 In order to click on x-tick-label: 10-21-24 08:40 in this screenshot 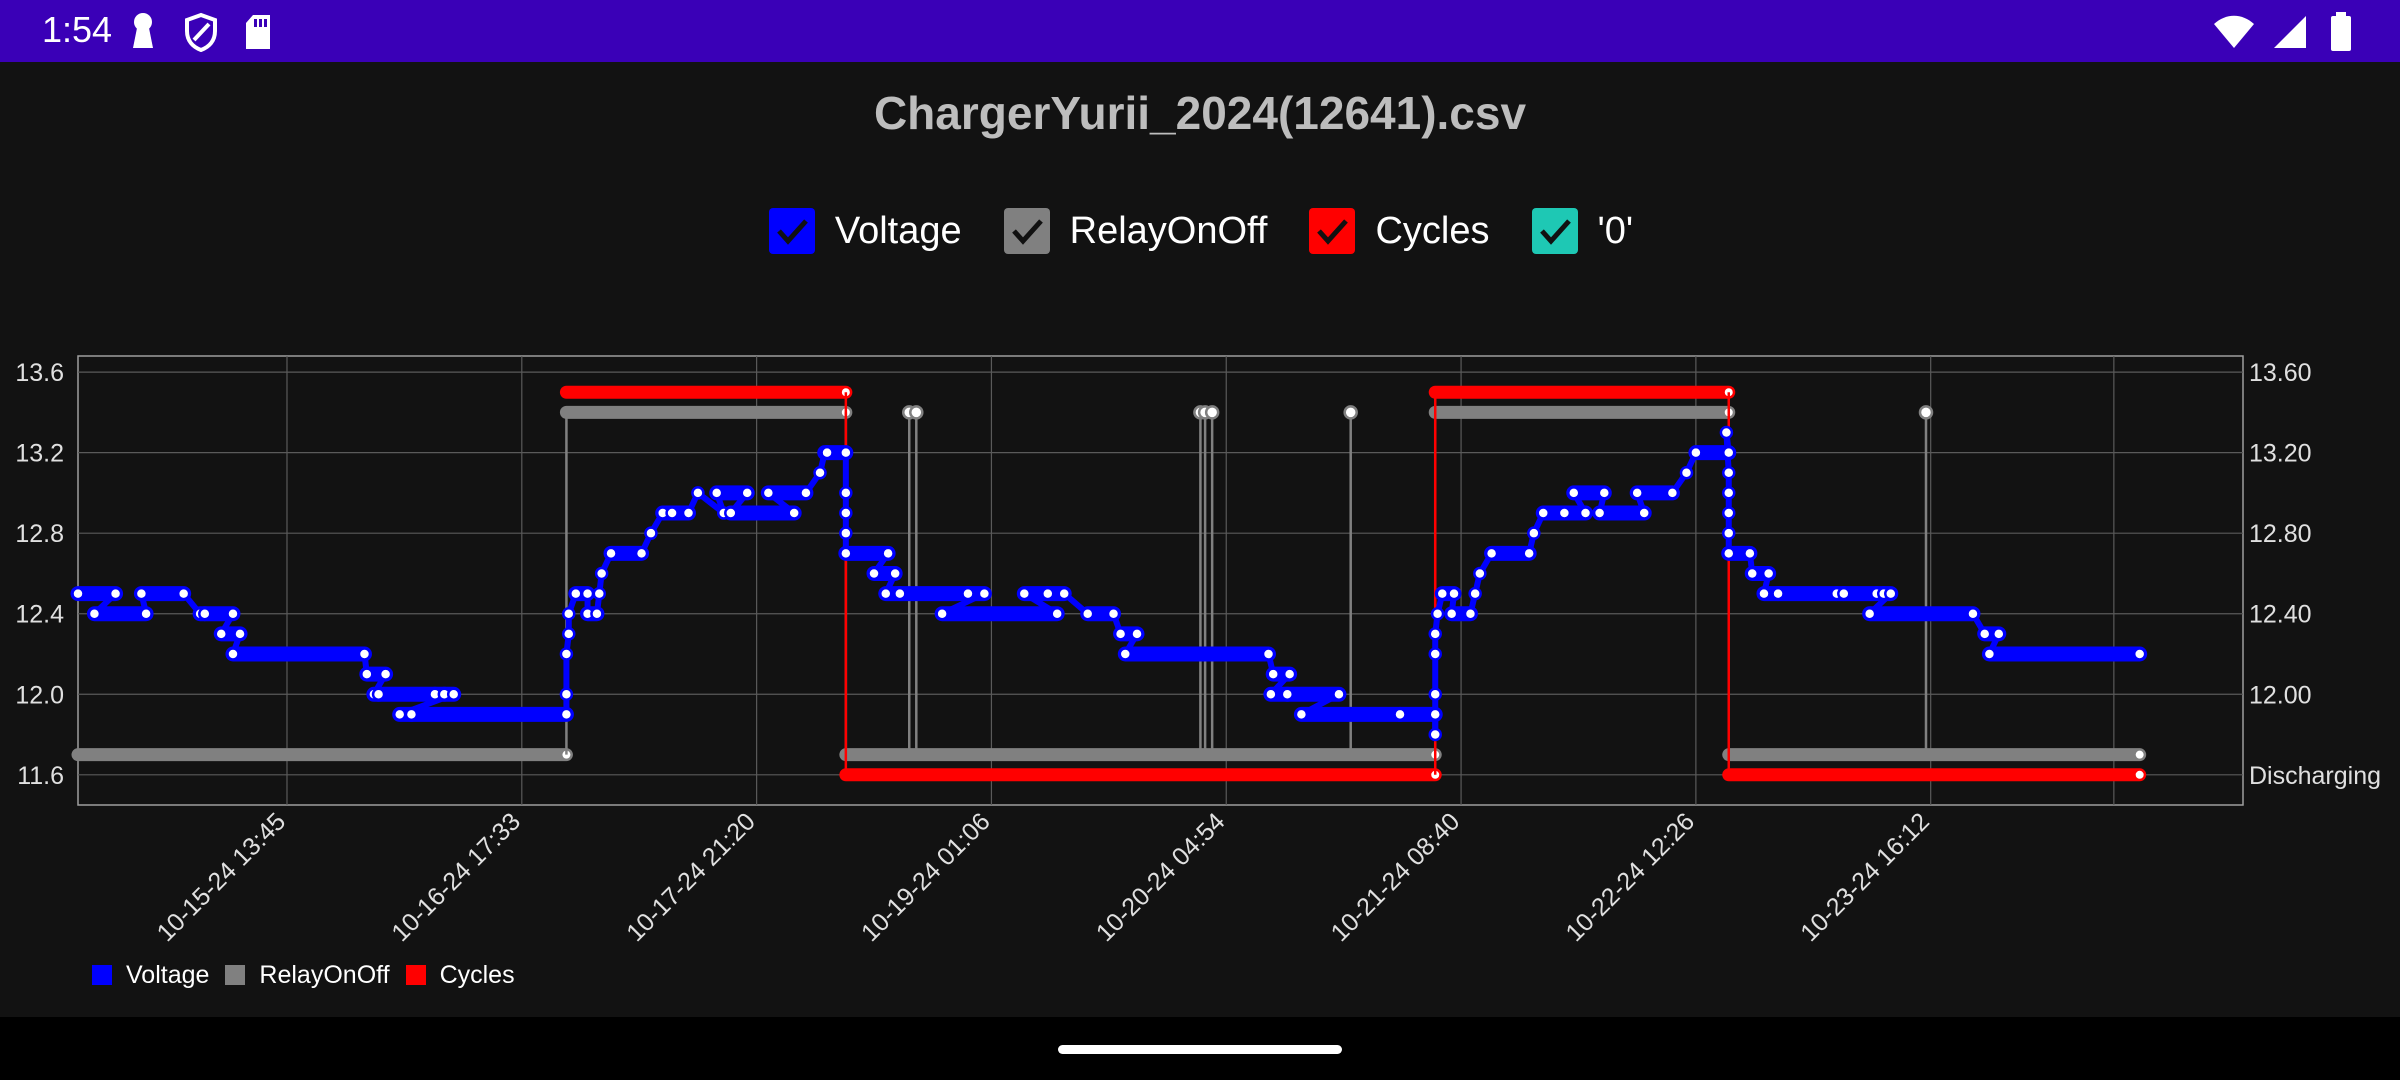, I will do `click(1396, 877)`.